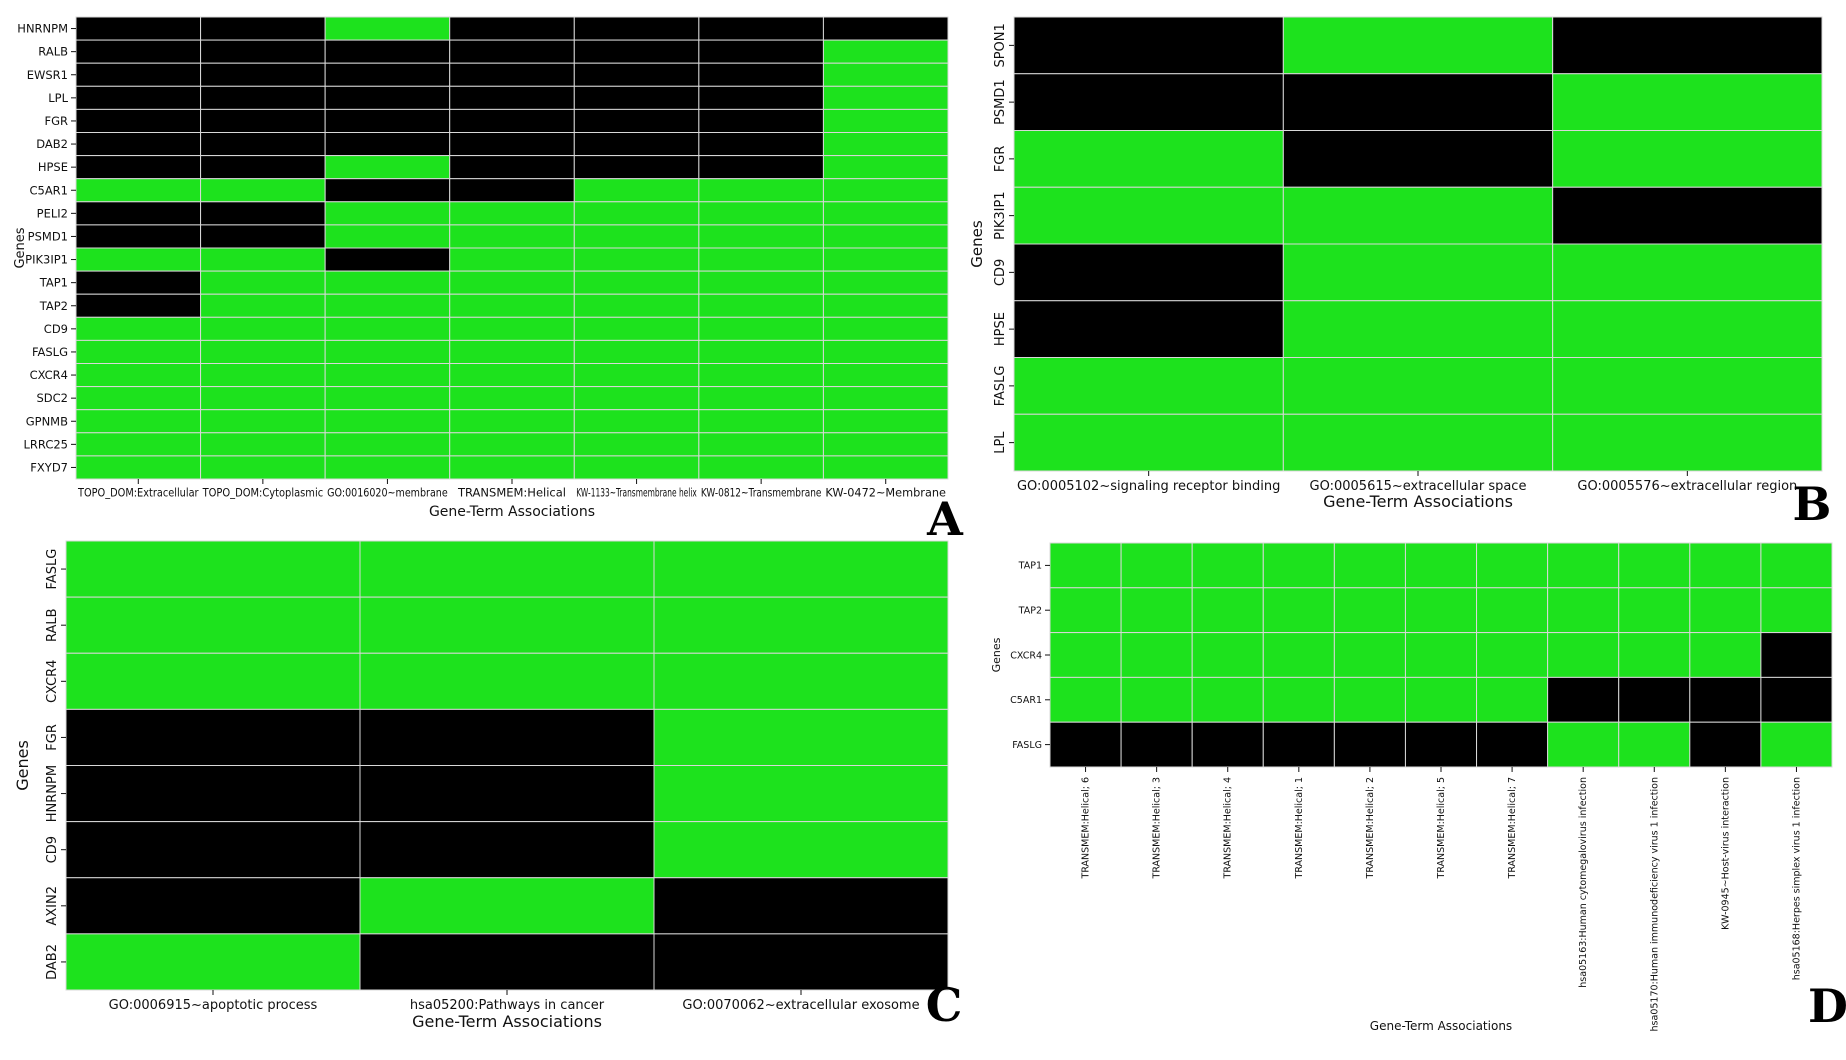  I want to click on column-tick-label: KW-1133~Transmembrane helix, so click(636, 493).